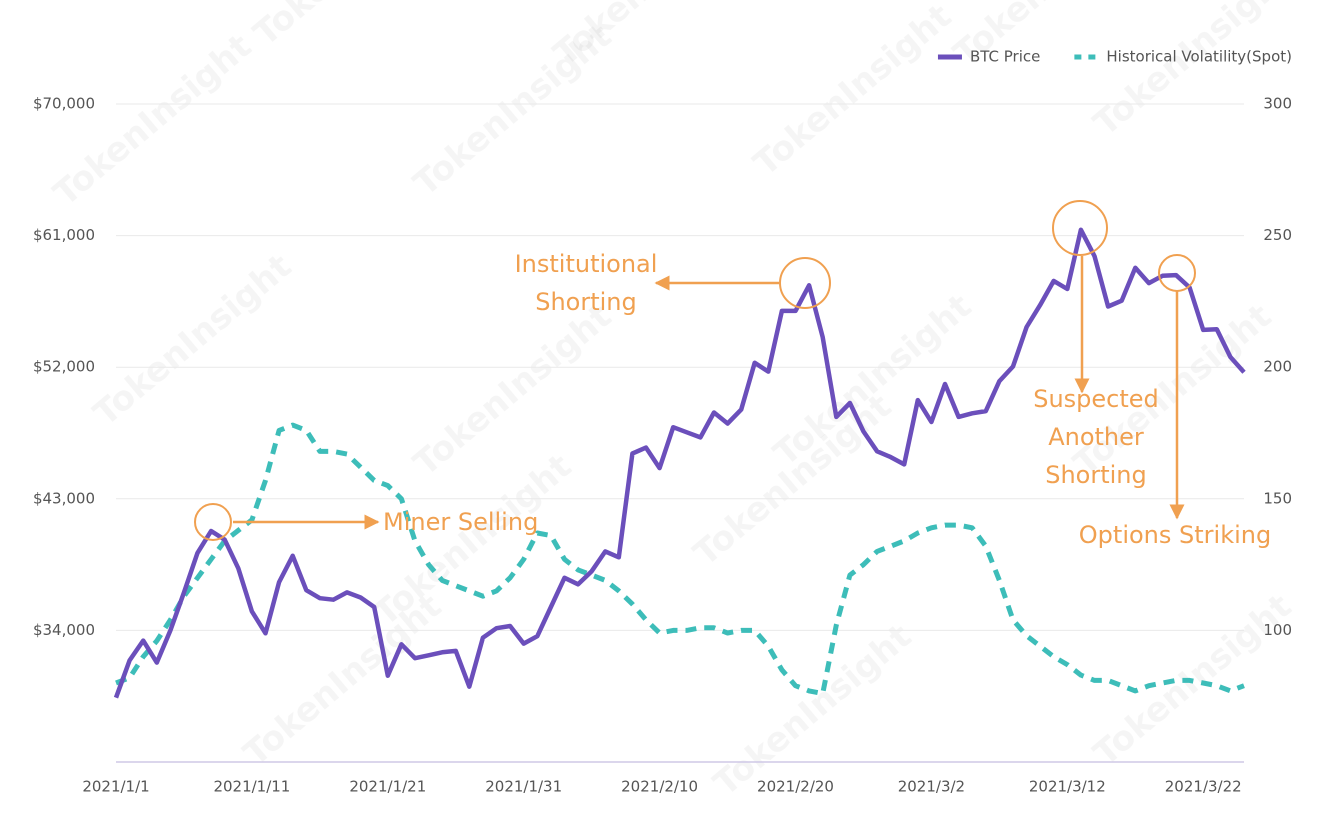 The height and width of the screenshot is (836, 1334). I want to click on annotation: Options Striking, so click(1175, 535).